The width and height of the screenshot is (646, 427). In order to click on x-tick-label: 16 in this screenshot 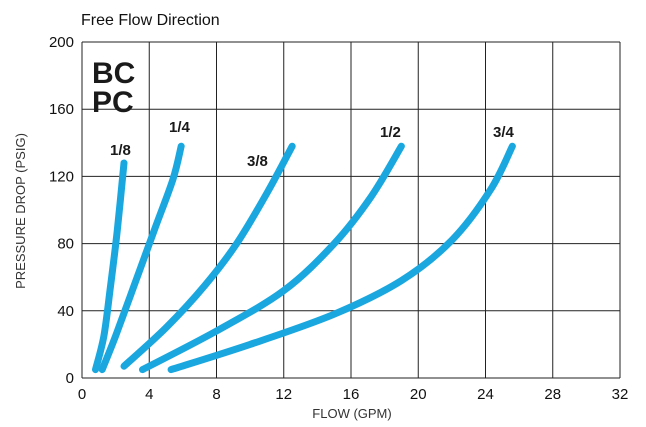, I will do `click(351, 394)`.